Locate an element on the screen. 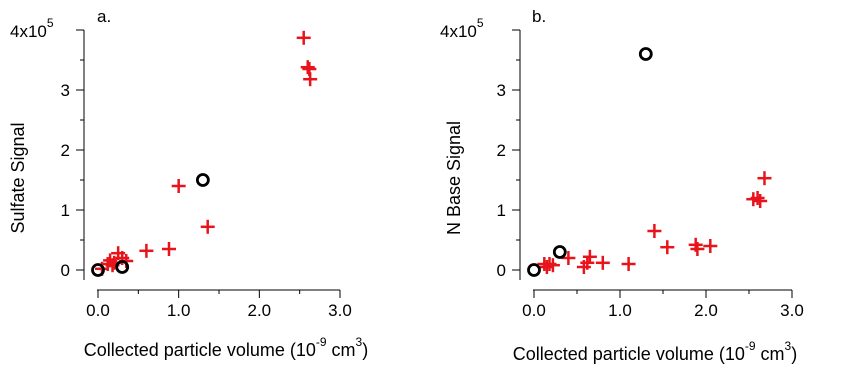  x-tick-label-a-0: 0.0 is located at coordinates (98, 310).